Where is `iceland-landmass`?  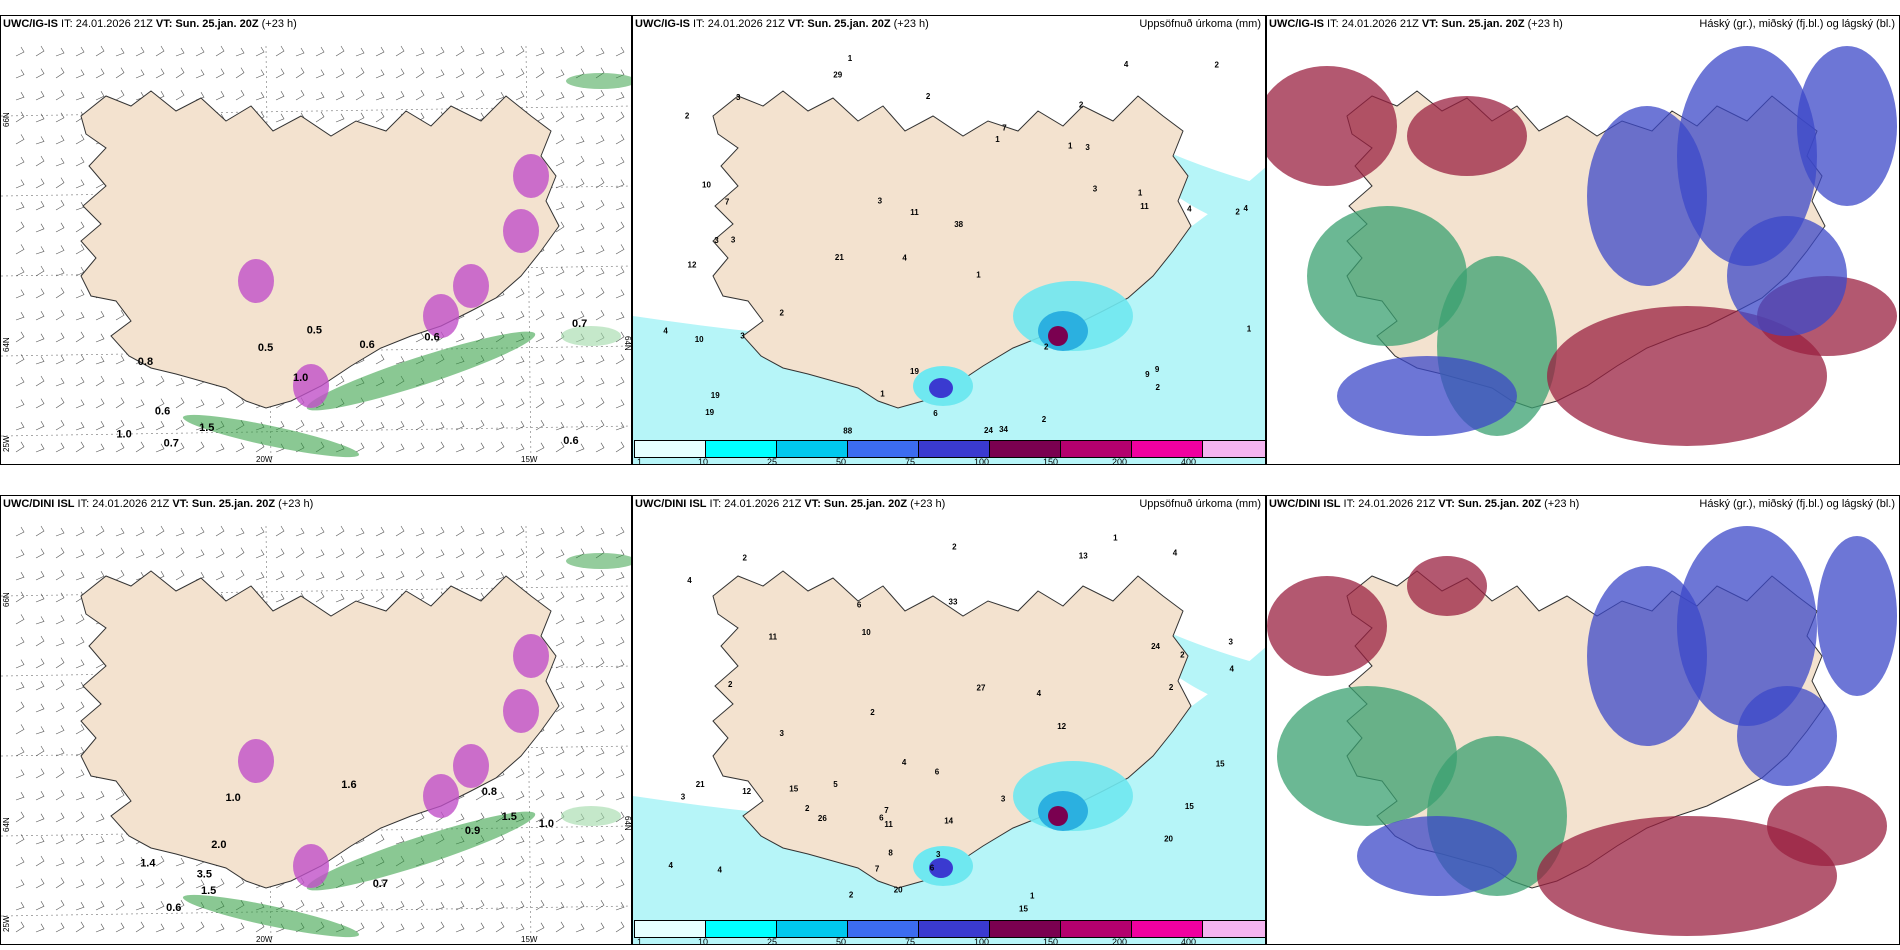
iceland-landmass is located at coordinates (320, 729).